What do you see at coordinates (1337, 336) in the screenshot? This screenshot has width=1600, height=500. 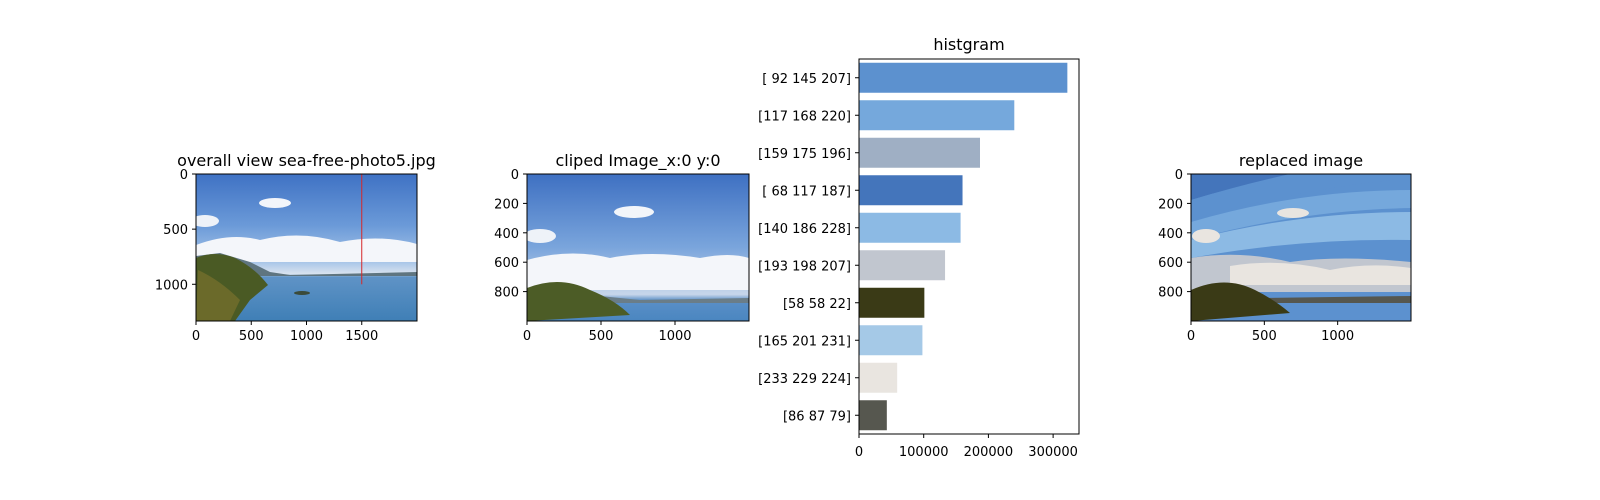 I see `replaced-x-tick-label: 1000` at bounding box center [1337, 336].